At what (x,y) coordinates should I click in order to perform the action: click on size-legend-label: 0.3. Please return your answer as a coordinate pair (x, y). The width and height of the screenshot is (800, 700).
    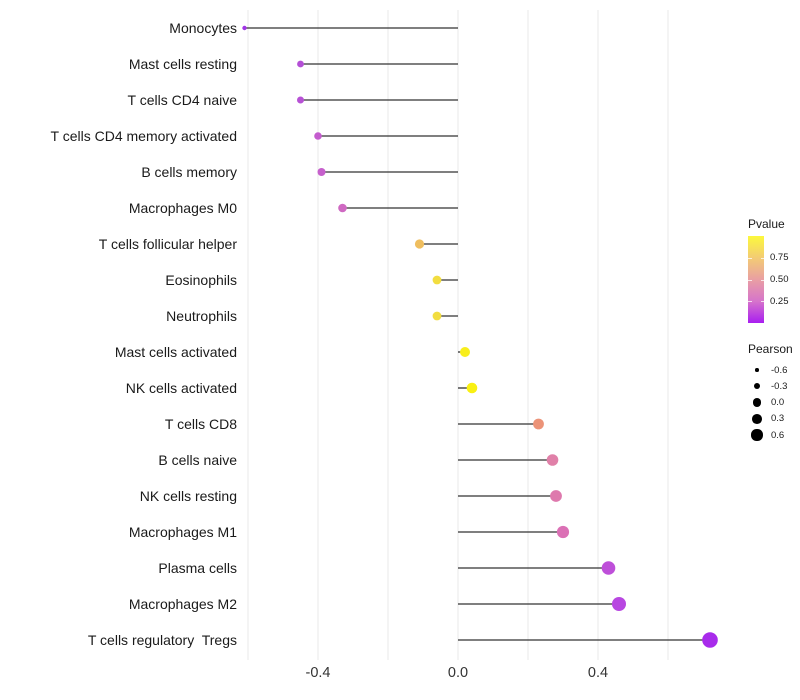
    Looking at the image, I should click on (778, 419).